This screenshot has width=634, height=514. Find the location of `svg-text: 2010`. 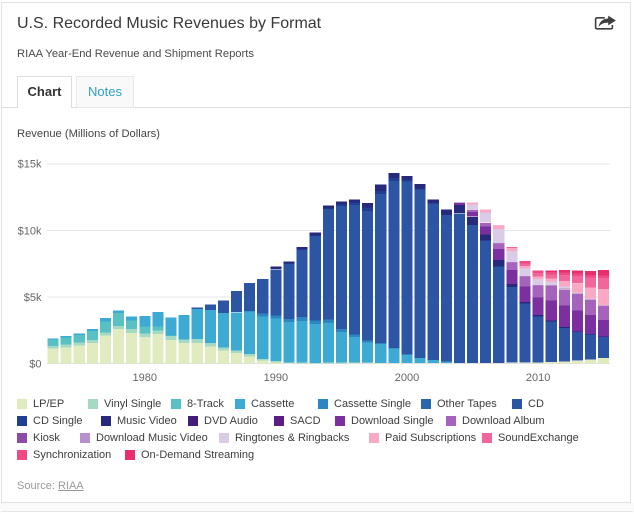

svg-text: 2010 is located at coordinates (538, 378).